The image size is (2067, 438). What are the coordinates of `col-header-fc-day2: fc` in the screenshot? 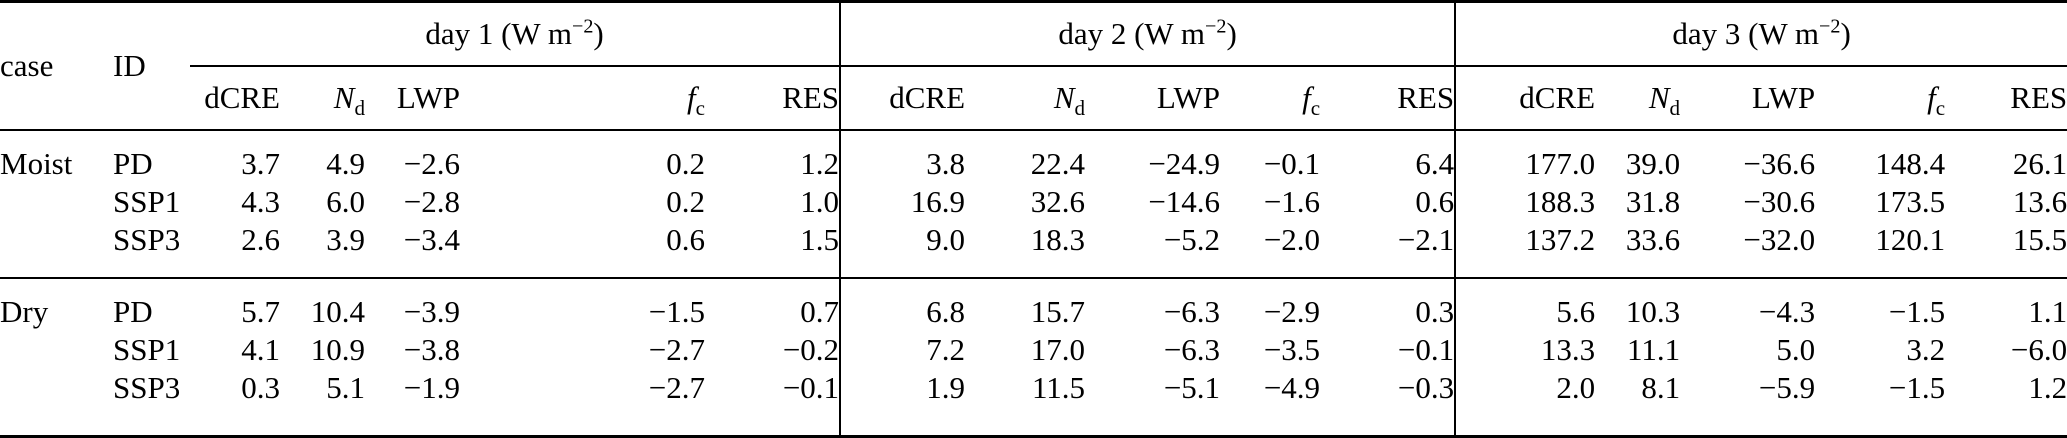 It's located at (1270, 98).